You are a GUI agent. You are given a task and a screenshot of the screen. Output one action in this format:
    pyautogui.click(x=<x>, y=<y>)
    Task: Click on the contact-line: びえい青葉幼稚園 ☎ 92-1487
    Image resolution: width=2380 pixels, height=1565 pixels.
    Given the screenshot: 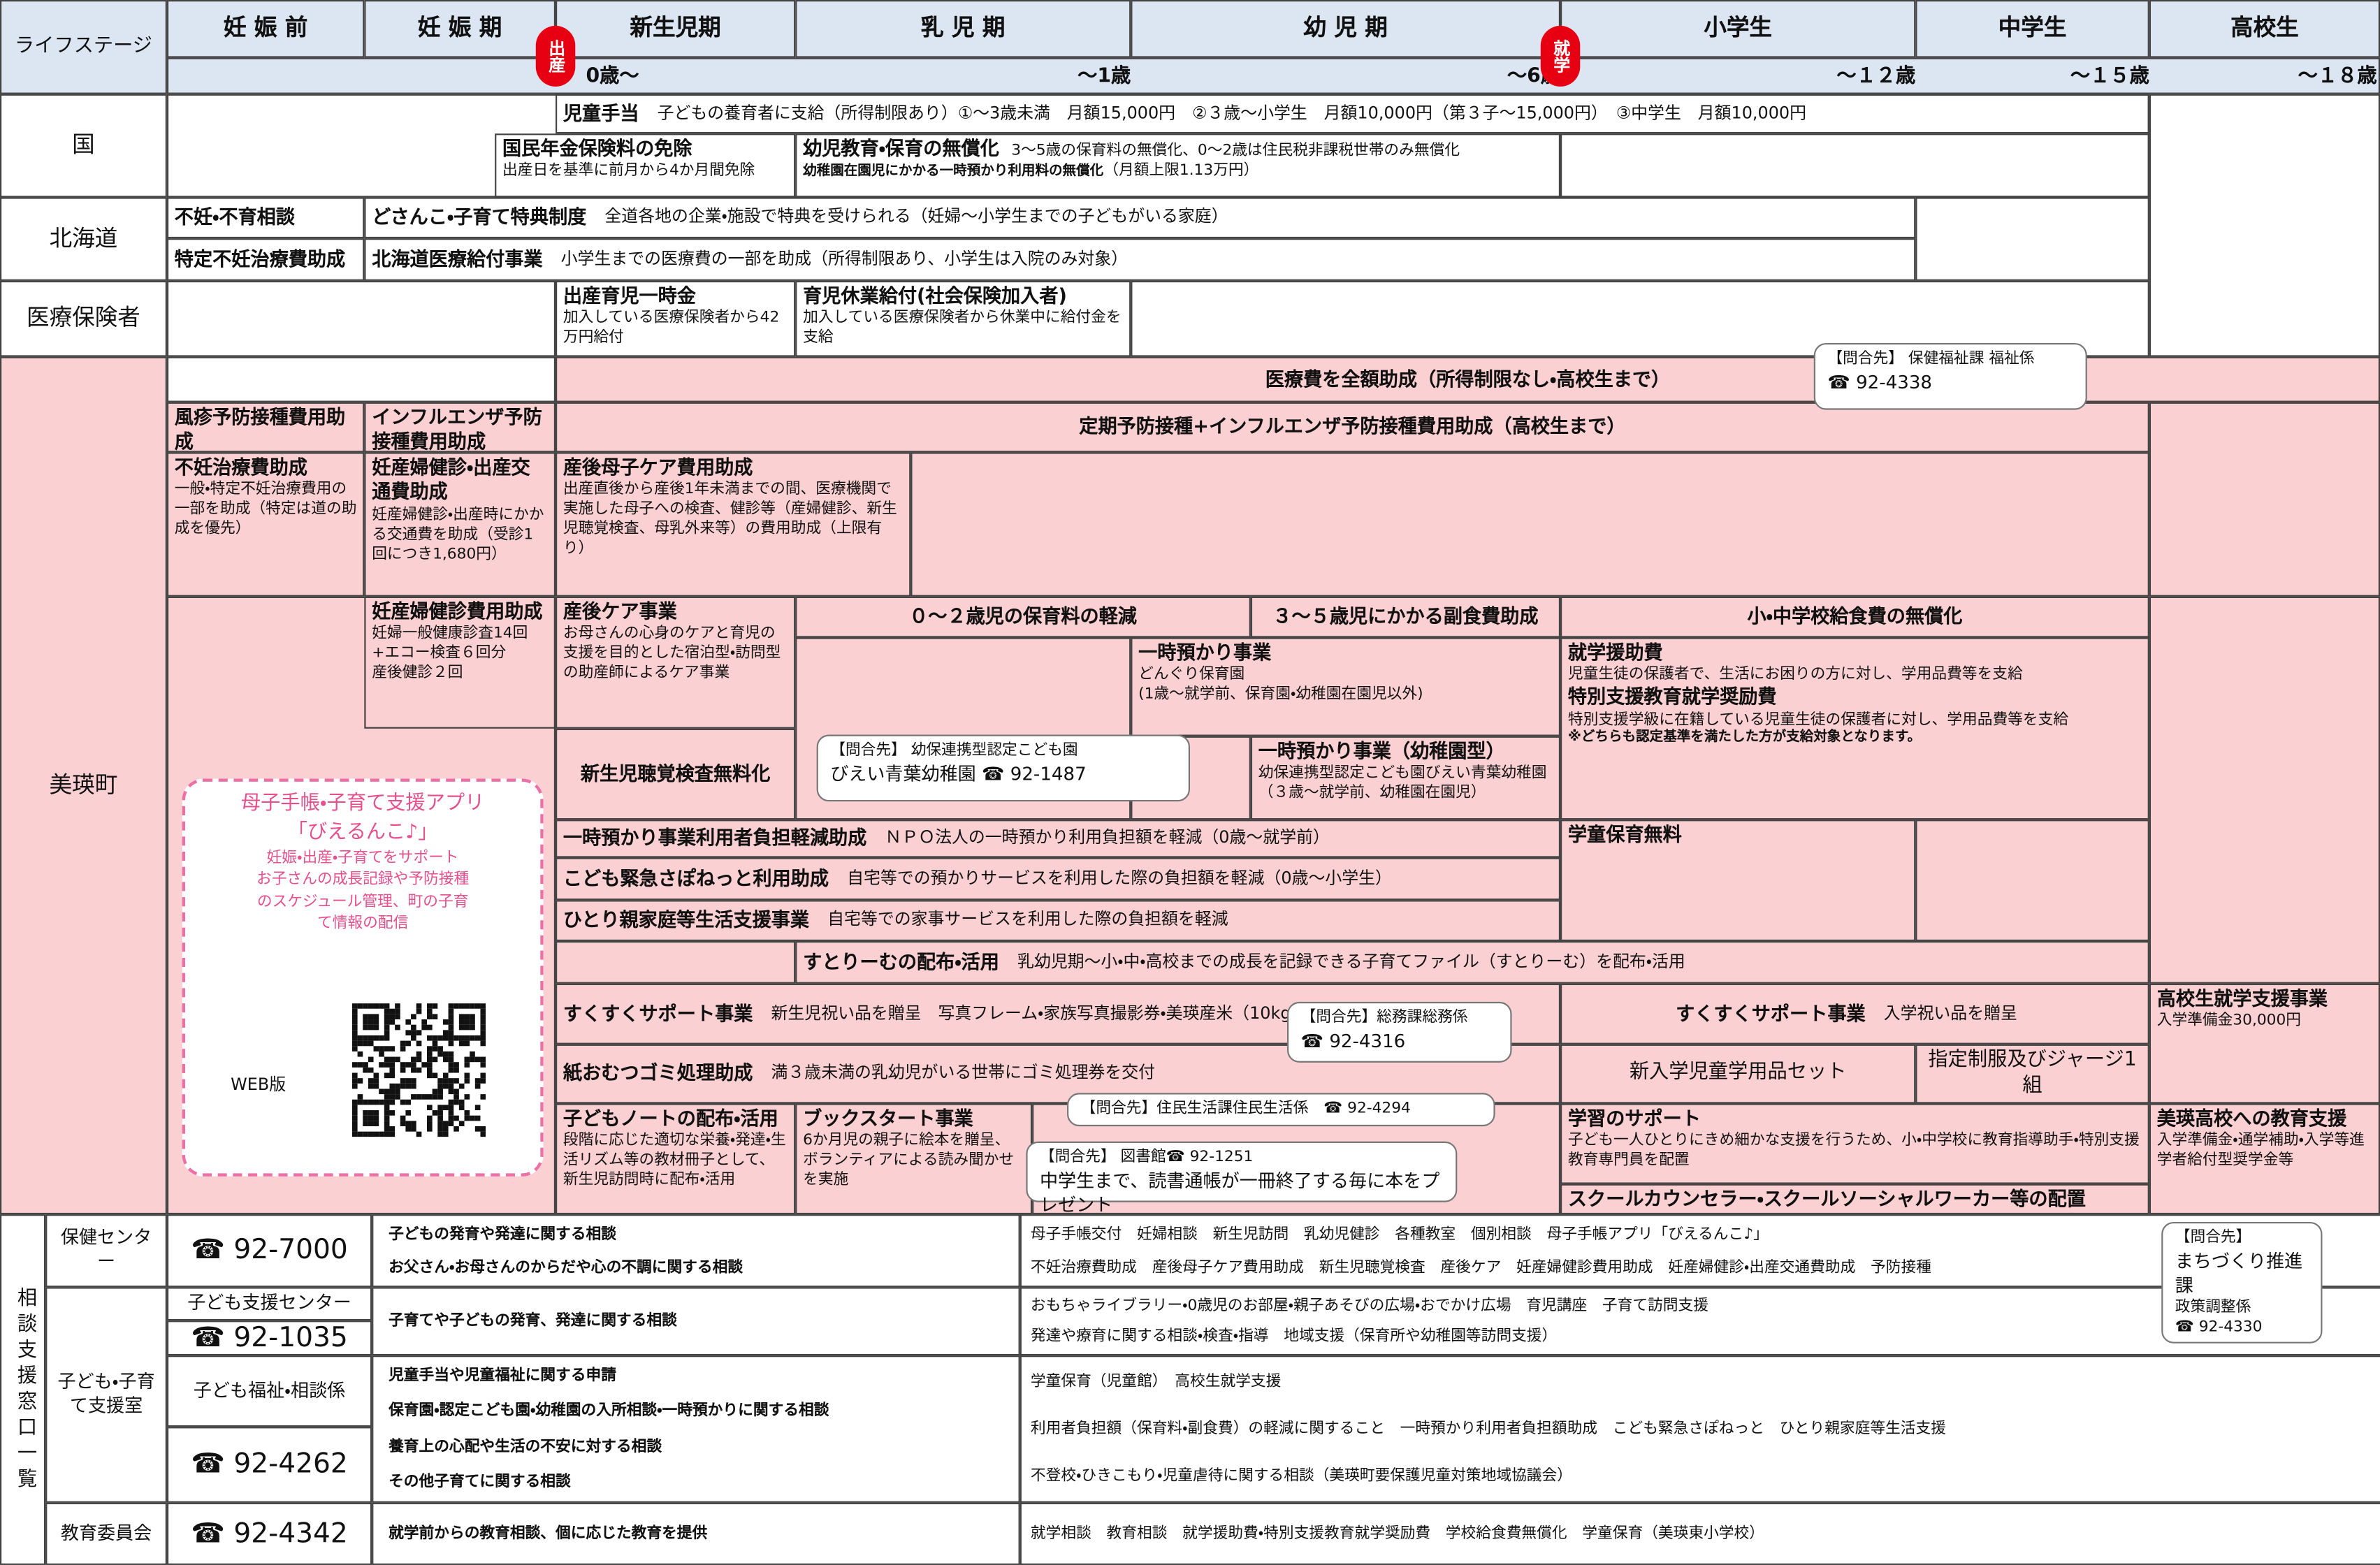 What is the action you would take?
    pyautogui.click(x=959, y=773)
    